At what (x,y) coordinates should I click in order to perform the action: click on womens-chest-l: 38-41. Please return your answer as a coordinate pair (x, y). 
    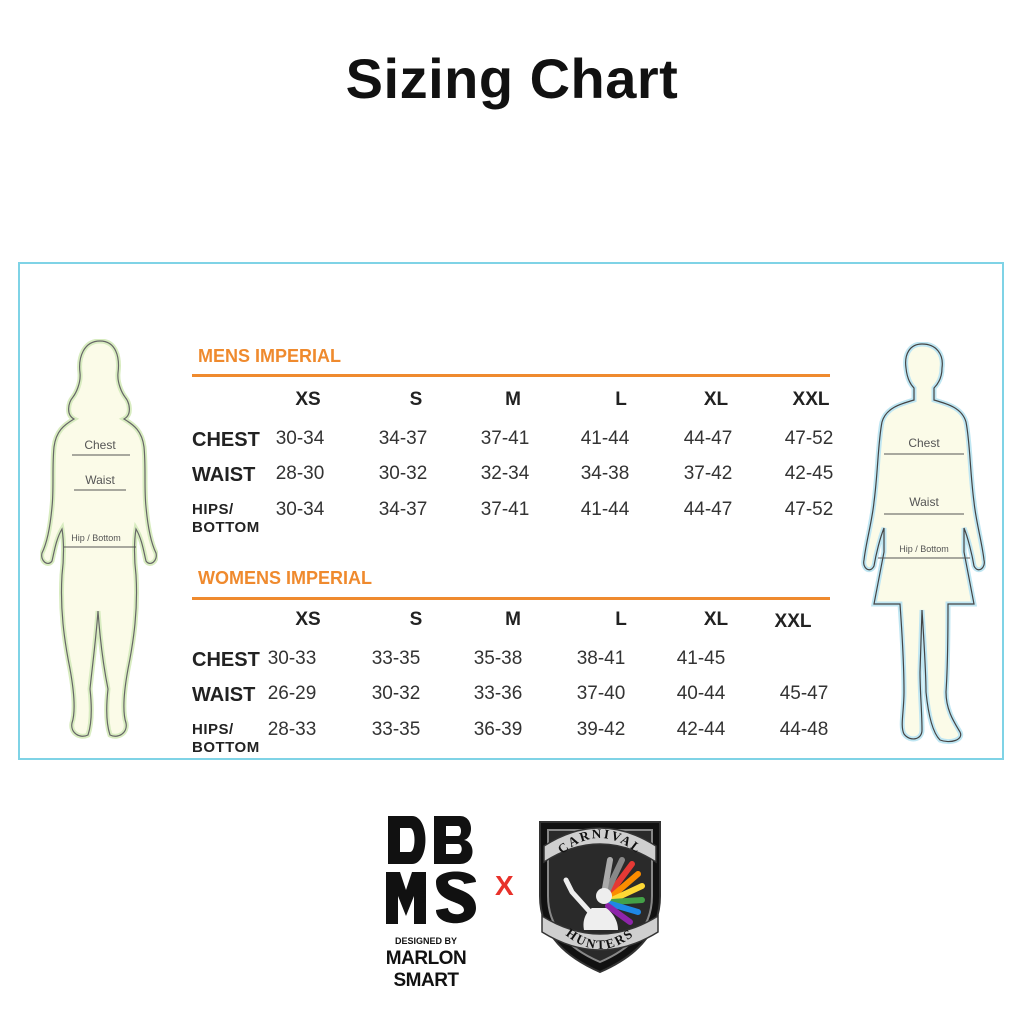
    Looking at the image, I should click on (601, 658).